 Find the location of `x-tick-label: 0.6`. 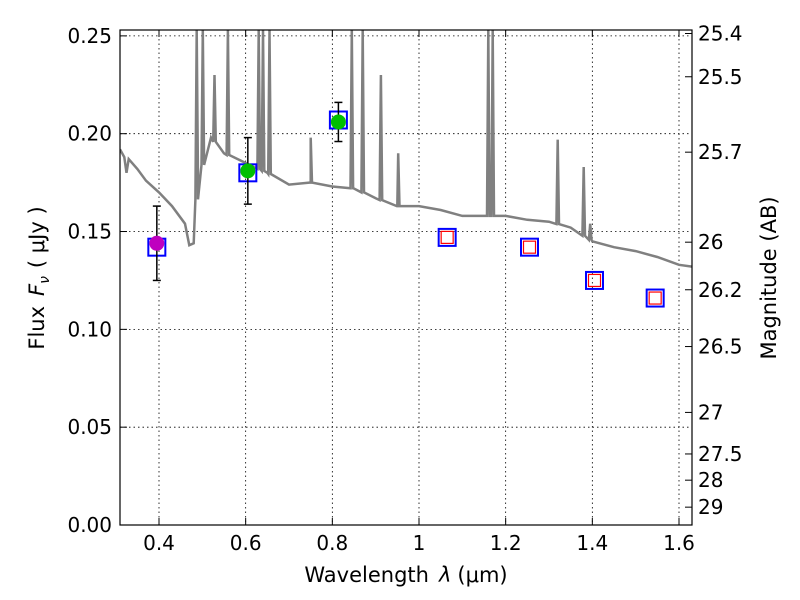

x-tick-label: 0.6 is located at coordinates (246, 543).